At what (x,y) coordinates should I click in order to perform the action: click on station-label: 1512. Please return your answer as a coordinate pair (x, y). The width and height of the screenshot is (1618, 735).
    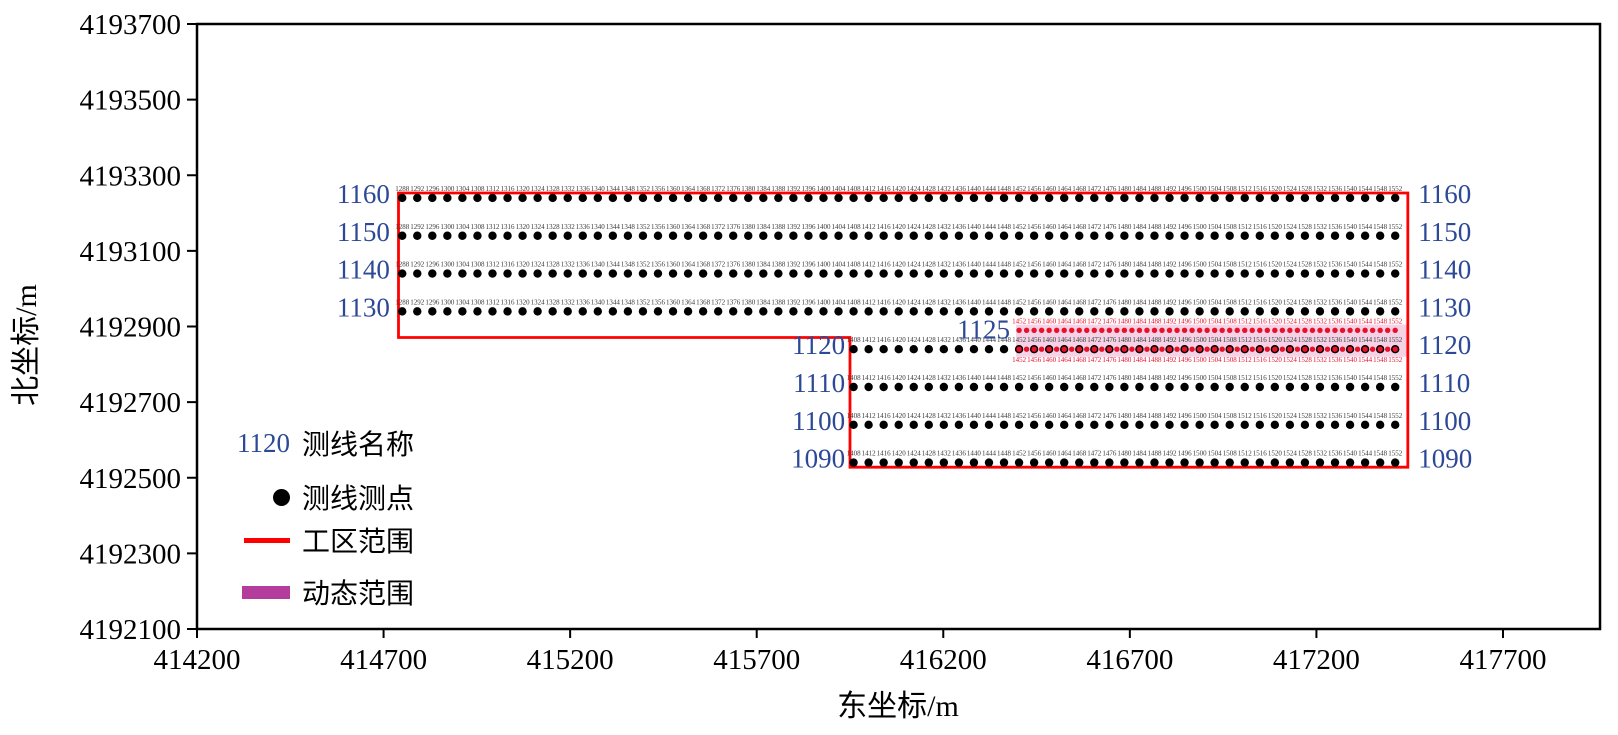
    Looking at the image, I should click on (1245, 378).